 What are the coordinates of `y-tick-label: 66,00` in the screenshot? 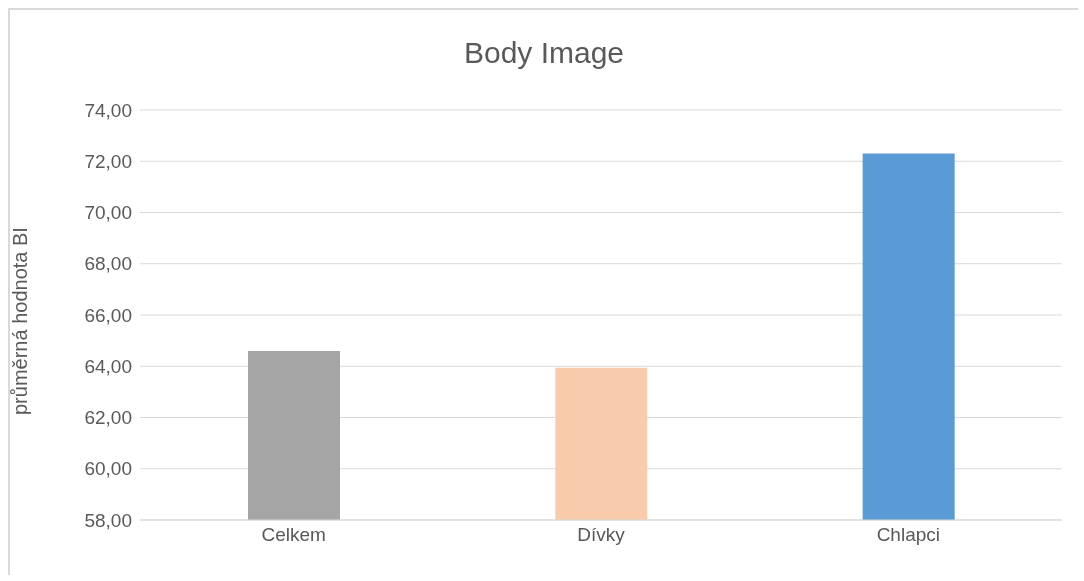 It's located at (108, 315).